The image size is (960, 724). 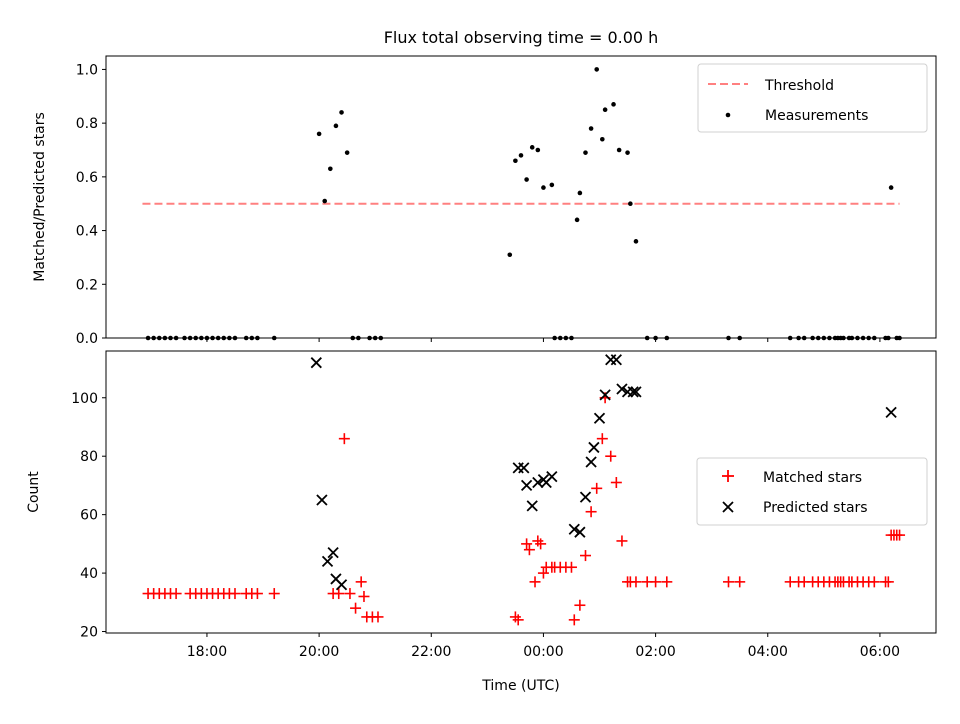 I want to click on bottom-y-tick-label: 80, so click(x=89, y=457).